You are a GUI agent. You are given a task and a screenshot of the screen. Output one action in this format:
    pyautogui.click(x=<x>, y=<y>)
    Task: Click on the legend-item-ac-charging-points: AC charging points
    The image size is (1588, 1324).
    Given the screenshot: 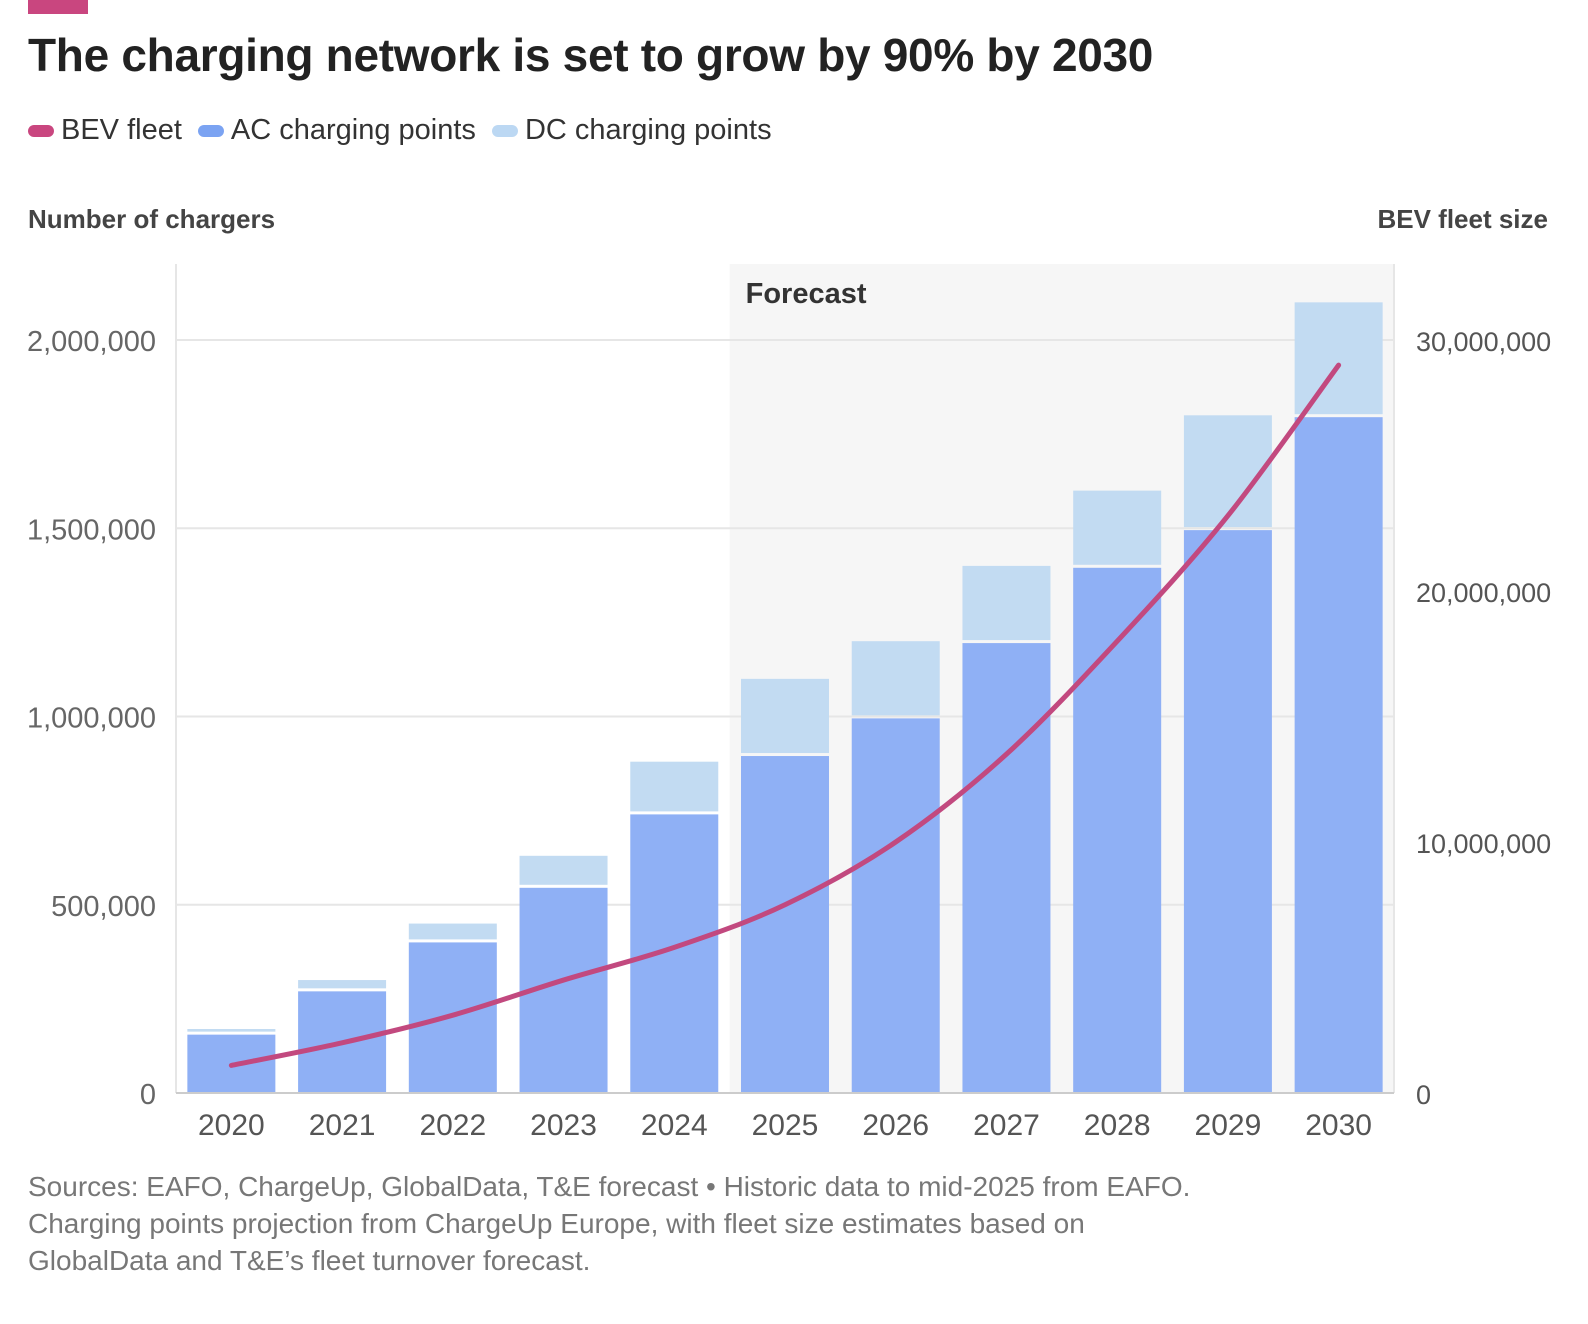 What is the action you would take?
    pyautogui.click(x=336, y=130)
    